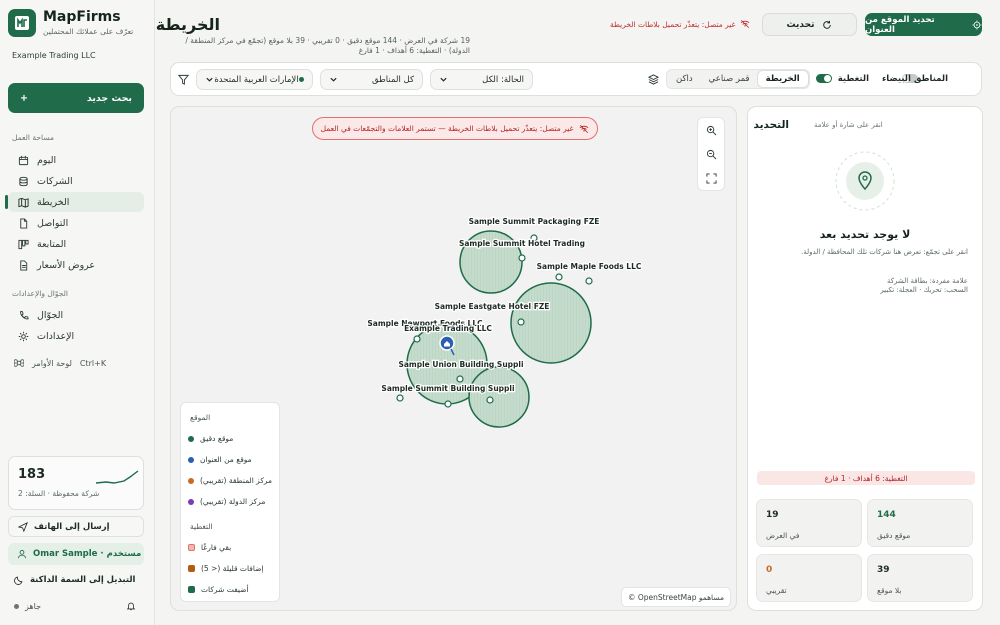 This screenshot has height=625, width=1000. Describe the element at coordinates (27, 606) in the screenshot. I see `status-indicator: جاهز` at that location.